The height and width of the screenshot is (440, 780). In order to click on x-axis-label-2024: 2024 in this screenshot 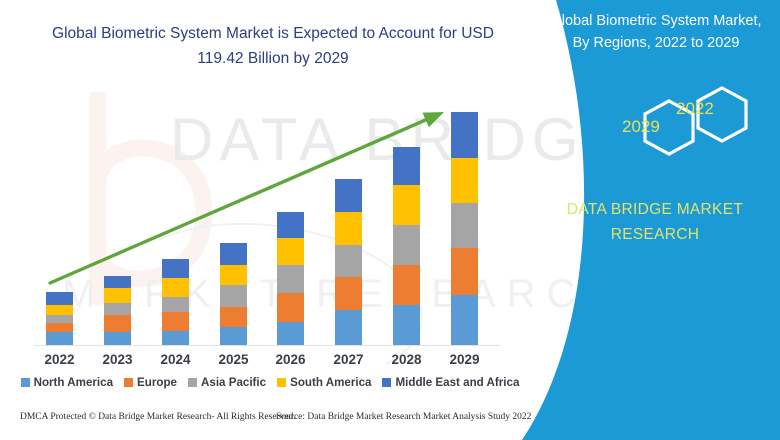, I will do `click(175, 359)`.